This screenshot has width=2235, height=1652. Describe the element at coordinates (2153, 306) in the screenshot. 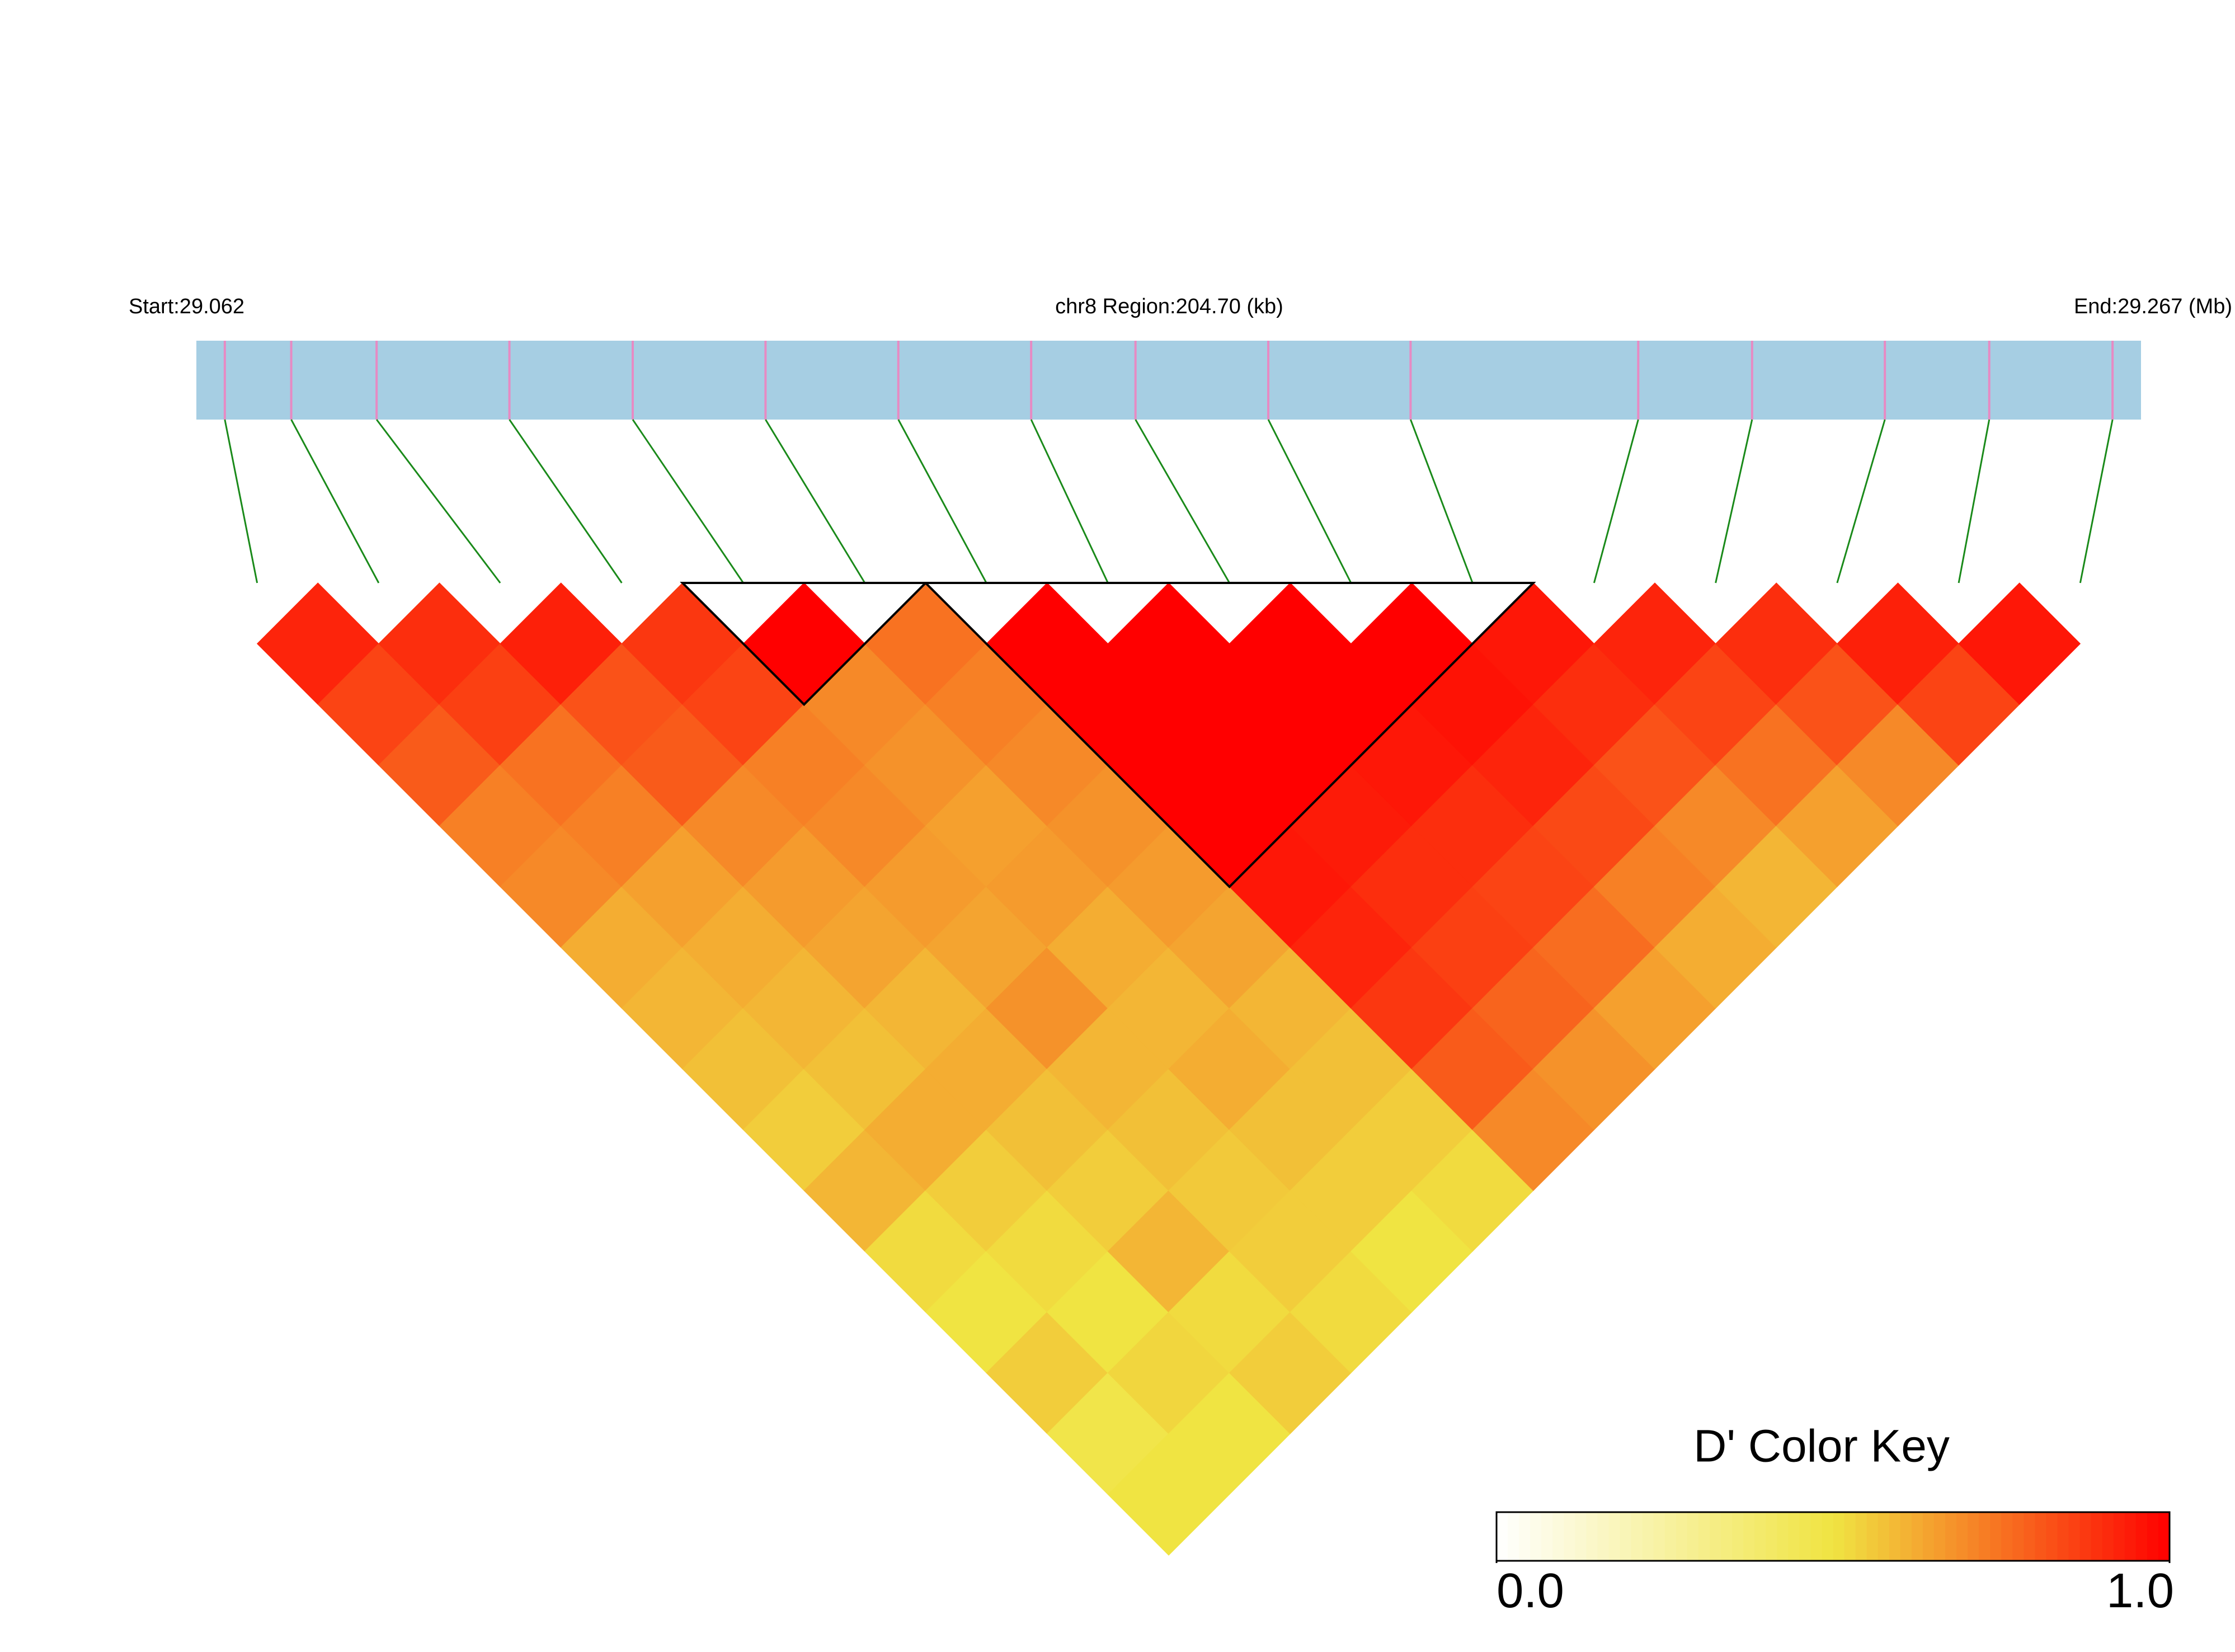

I see `end-label: End:29.267 (Mb)` at that location.